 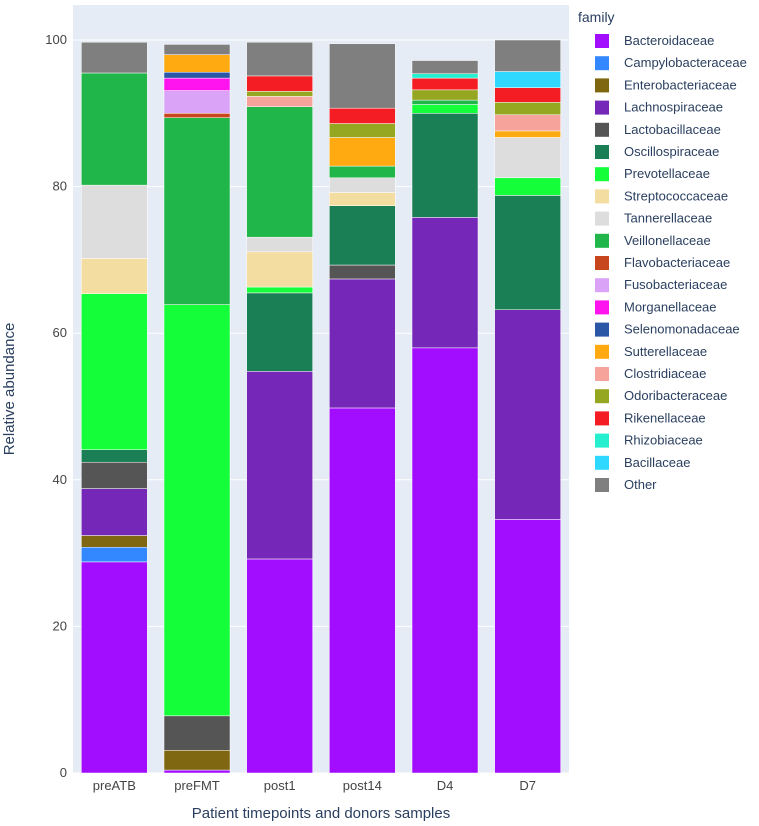 I want to click on legend-item-lachnospiraceae: Lachnospiraceae, so click(x=659, y=107).